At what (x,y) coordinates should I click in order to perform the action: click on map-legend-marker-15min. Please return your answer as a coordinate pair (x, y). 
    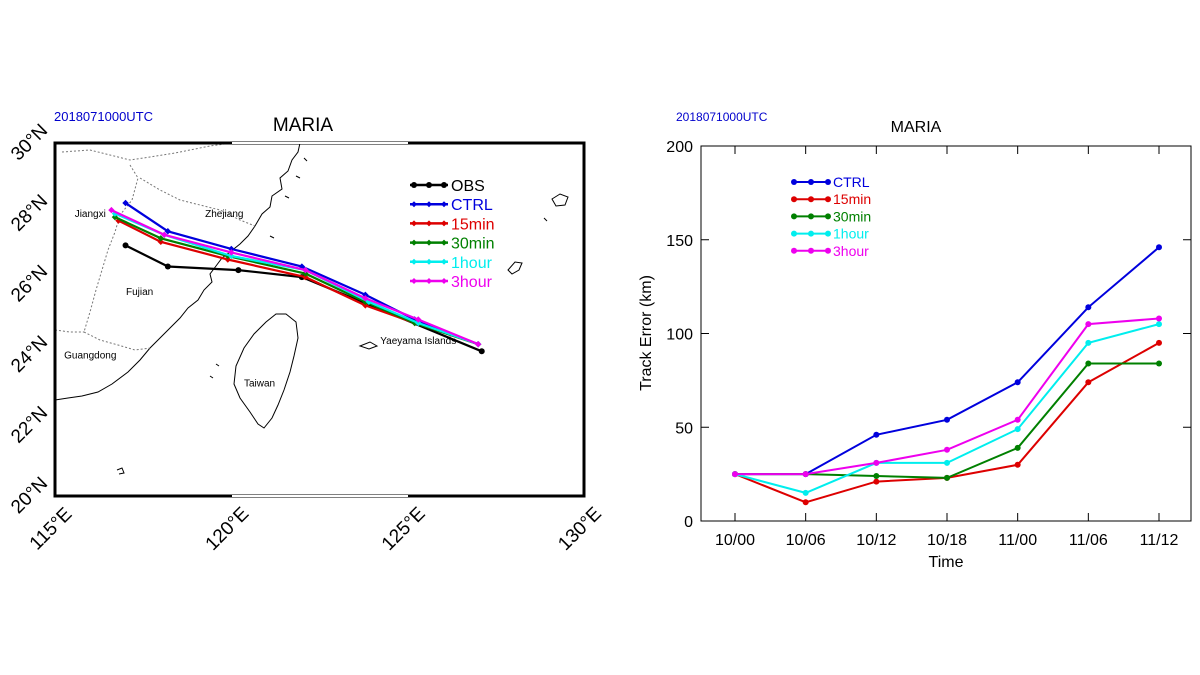
    Looking at the image, I should click on (444, 223).